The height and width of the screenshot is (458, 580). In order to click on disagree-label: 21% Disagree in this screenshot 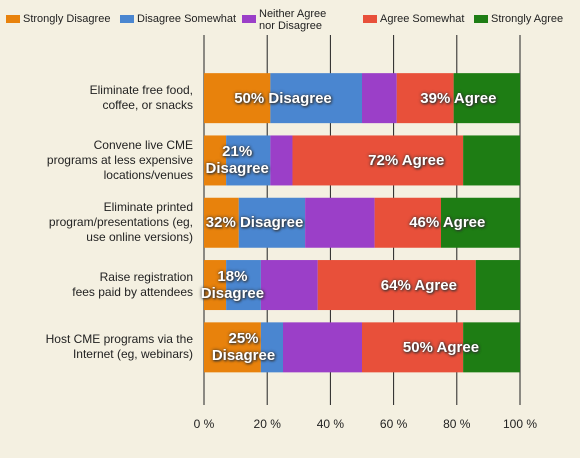, I will do `click(237, 160)`.